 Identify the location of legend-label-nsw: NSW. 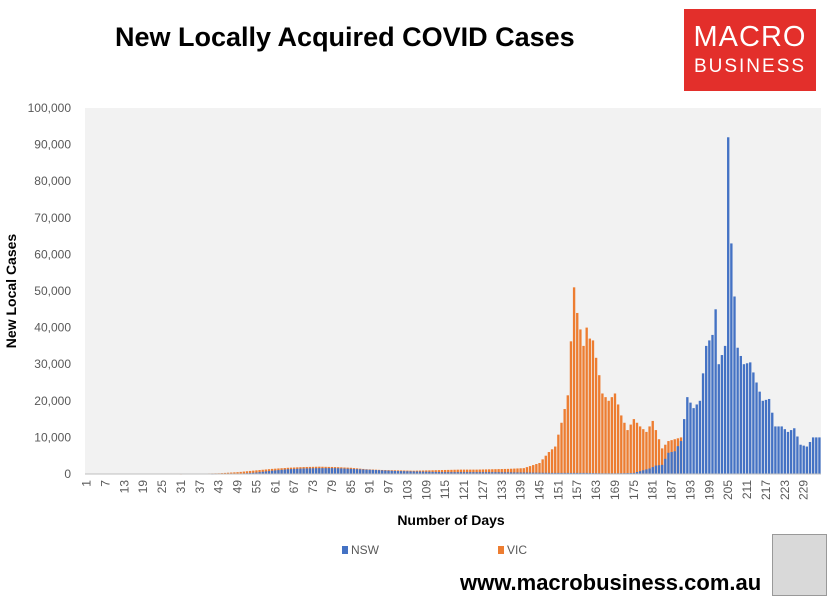
(365, 550).